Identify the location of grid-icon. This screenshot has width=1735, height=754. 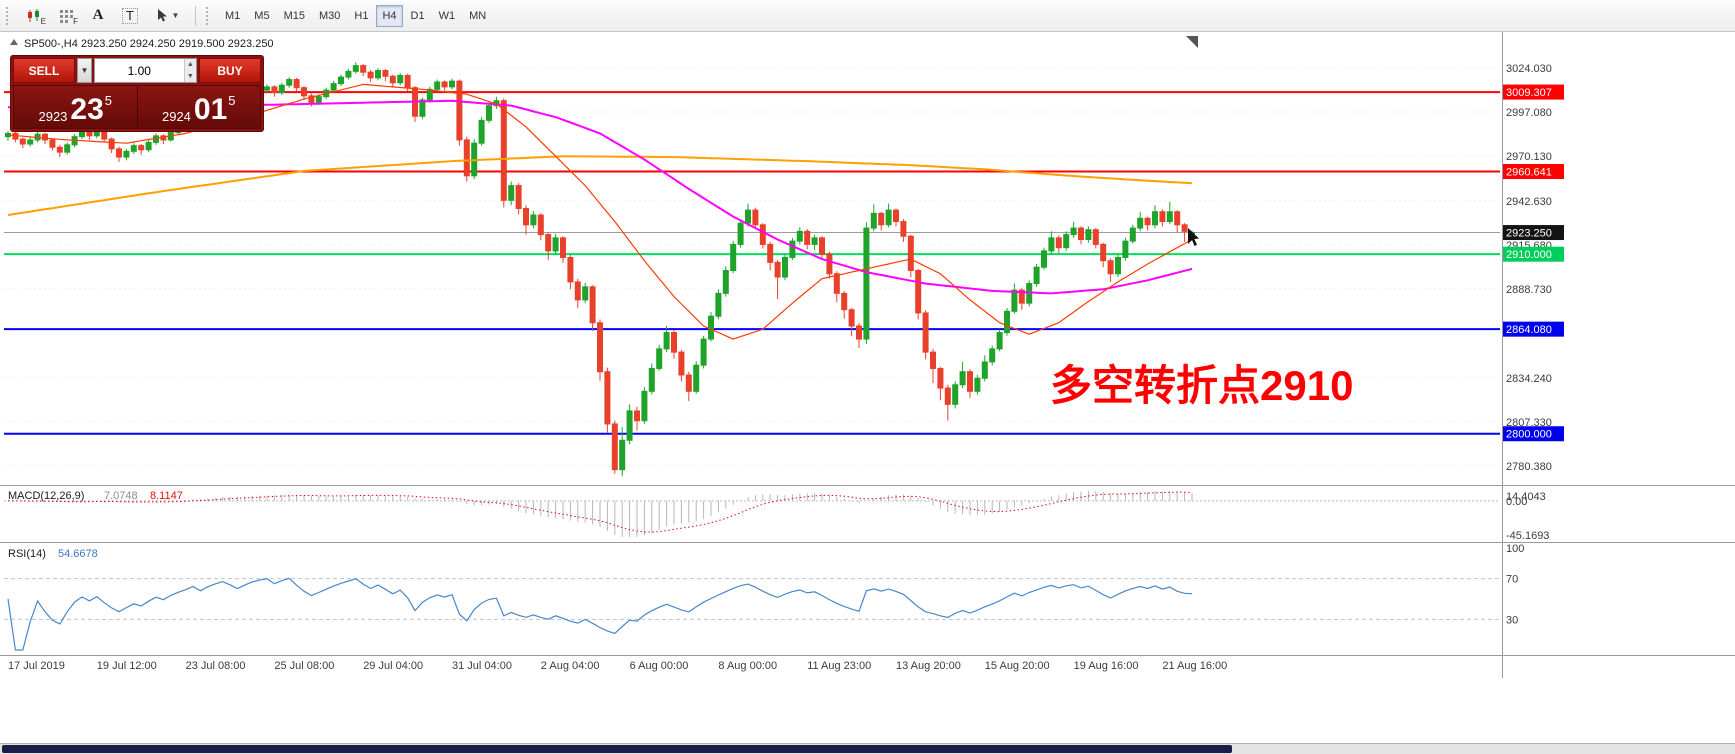
(66, 16).